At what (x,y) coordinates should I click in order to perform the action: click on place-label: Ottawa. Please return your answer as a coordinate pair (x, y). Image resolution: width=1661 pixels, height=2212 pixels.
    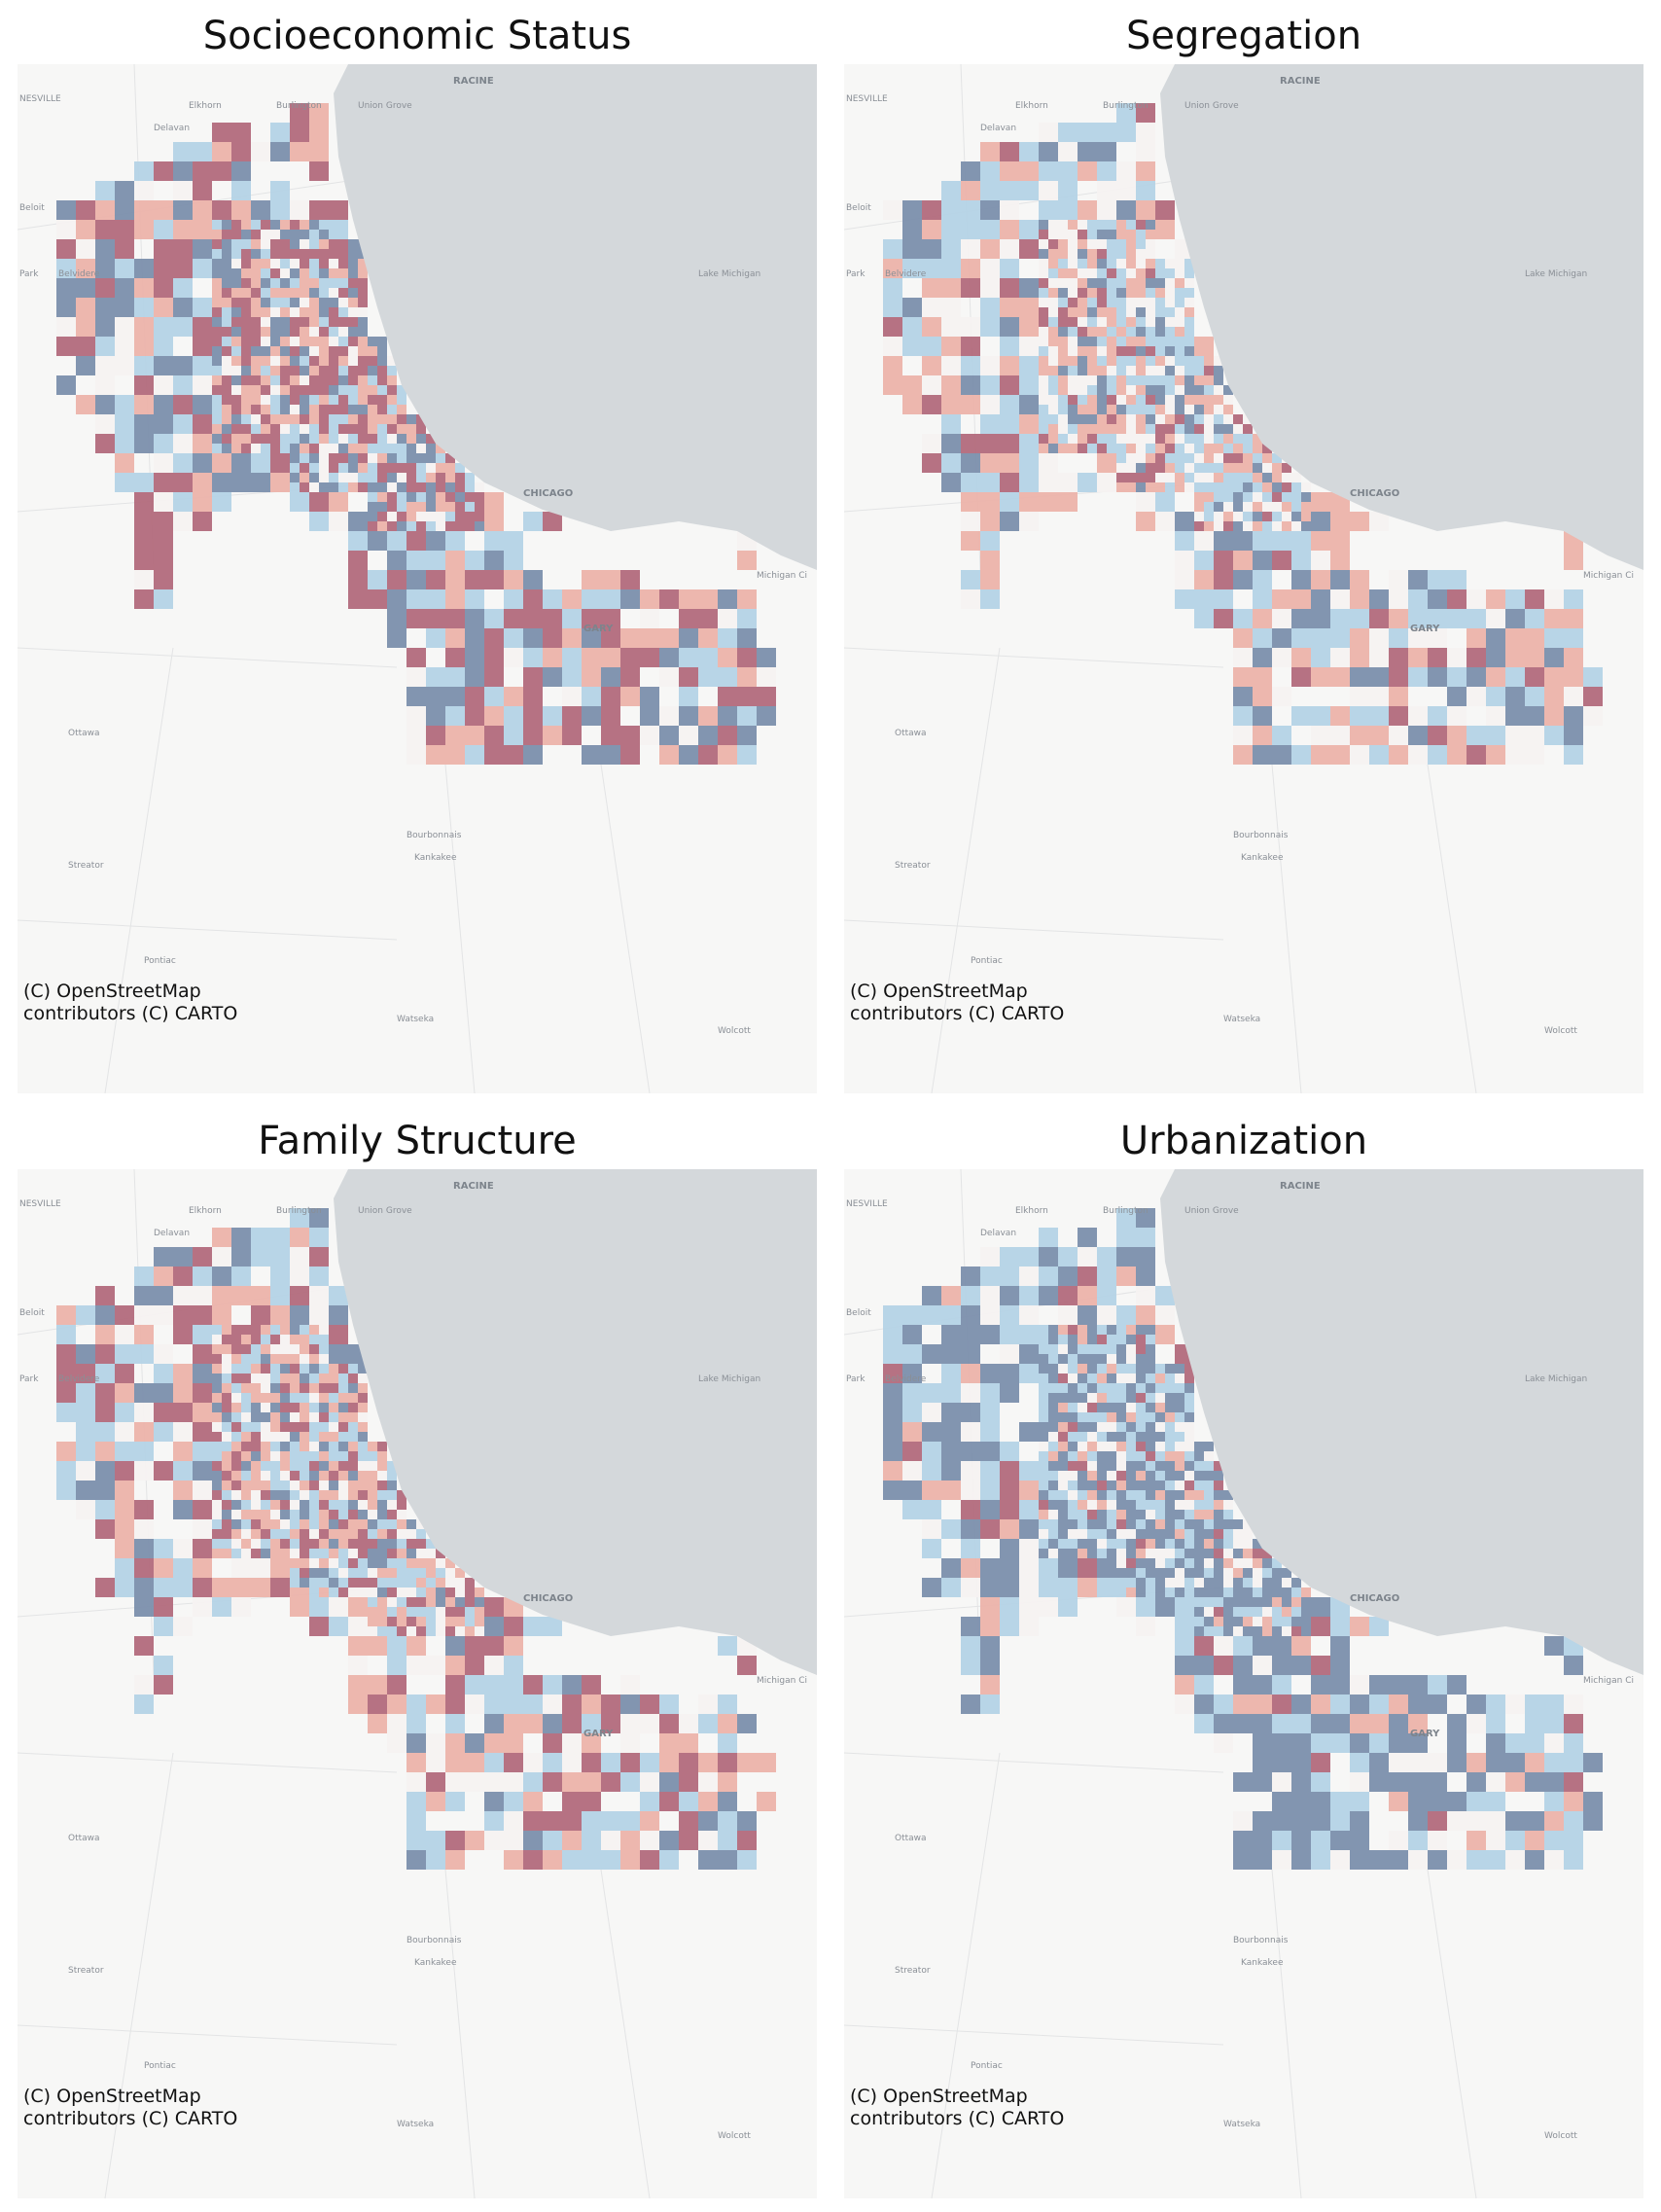
    Looking at the image, I should click on (911, 734).